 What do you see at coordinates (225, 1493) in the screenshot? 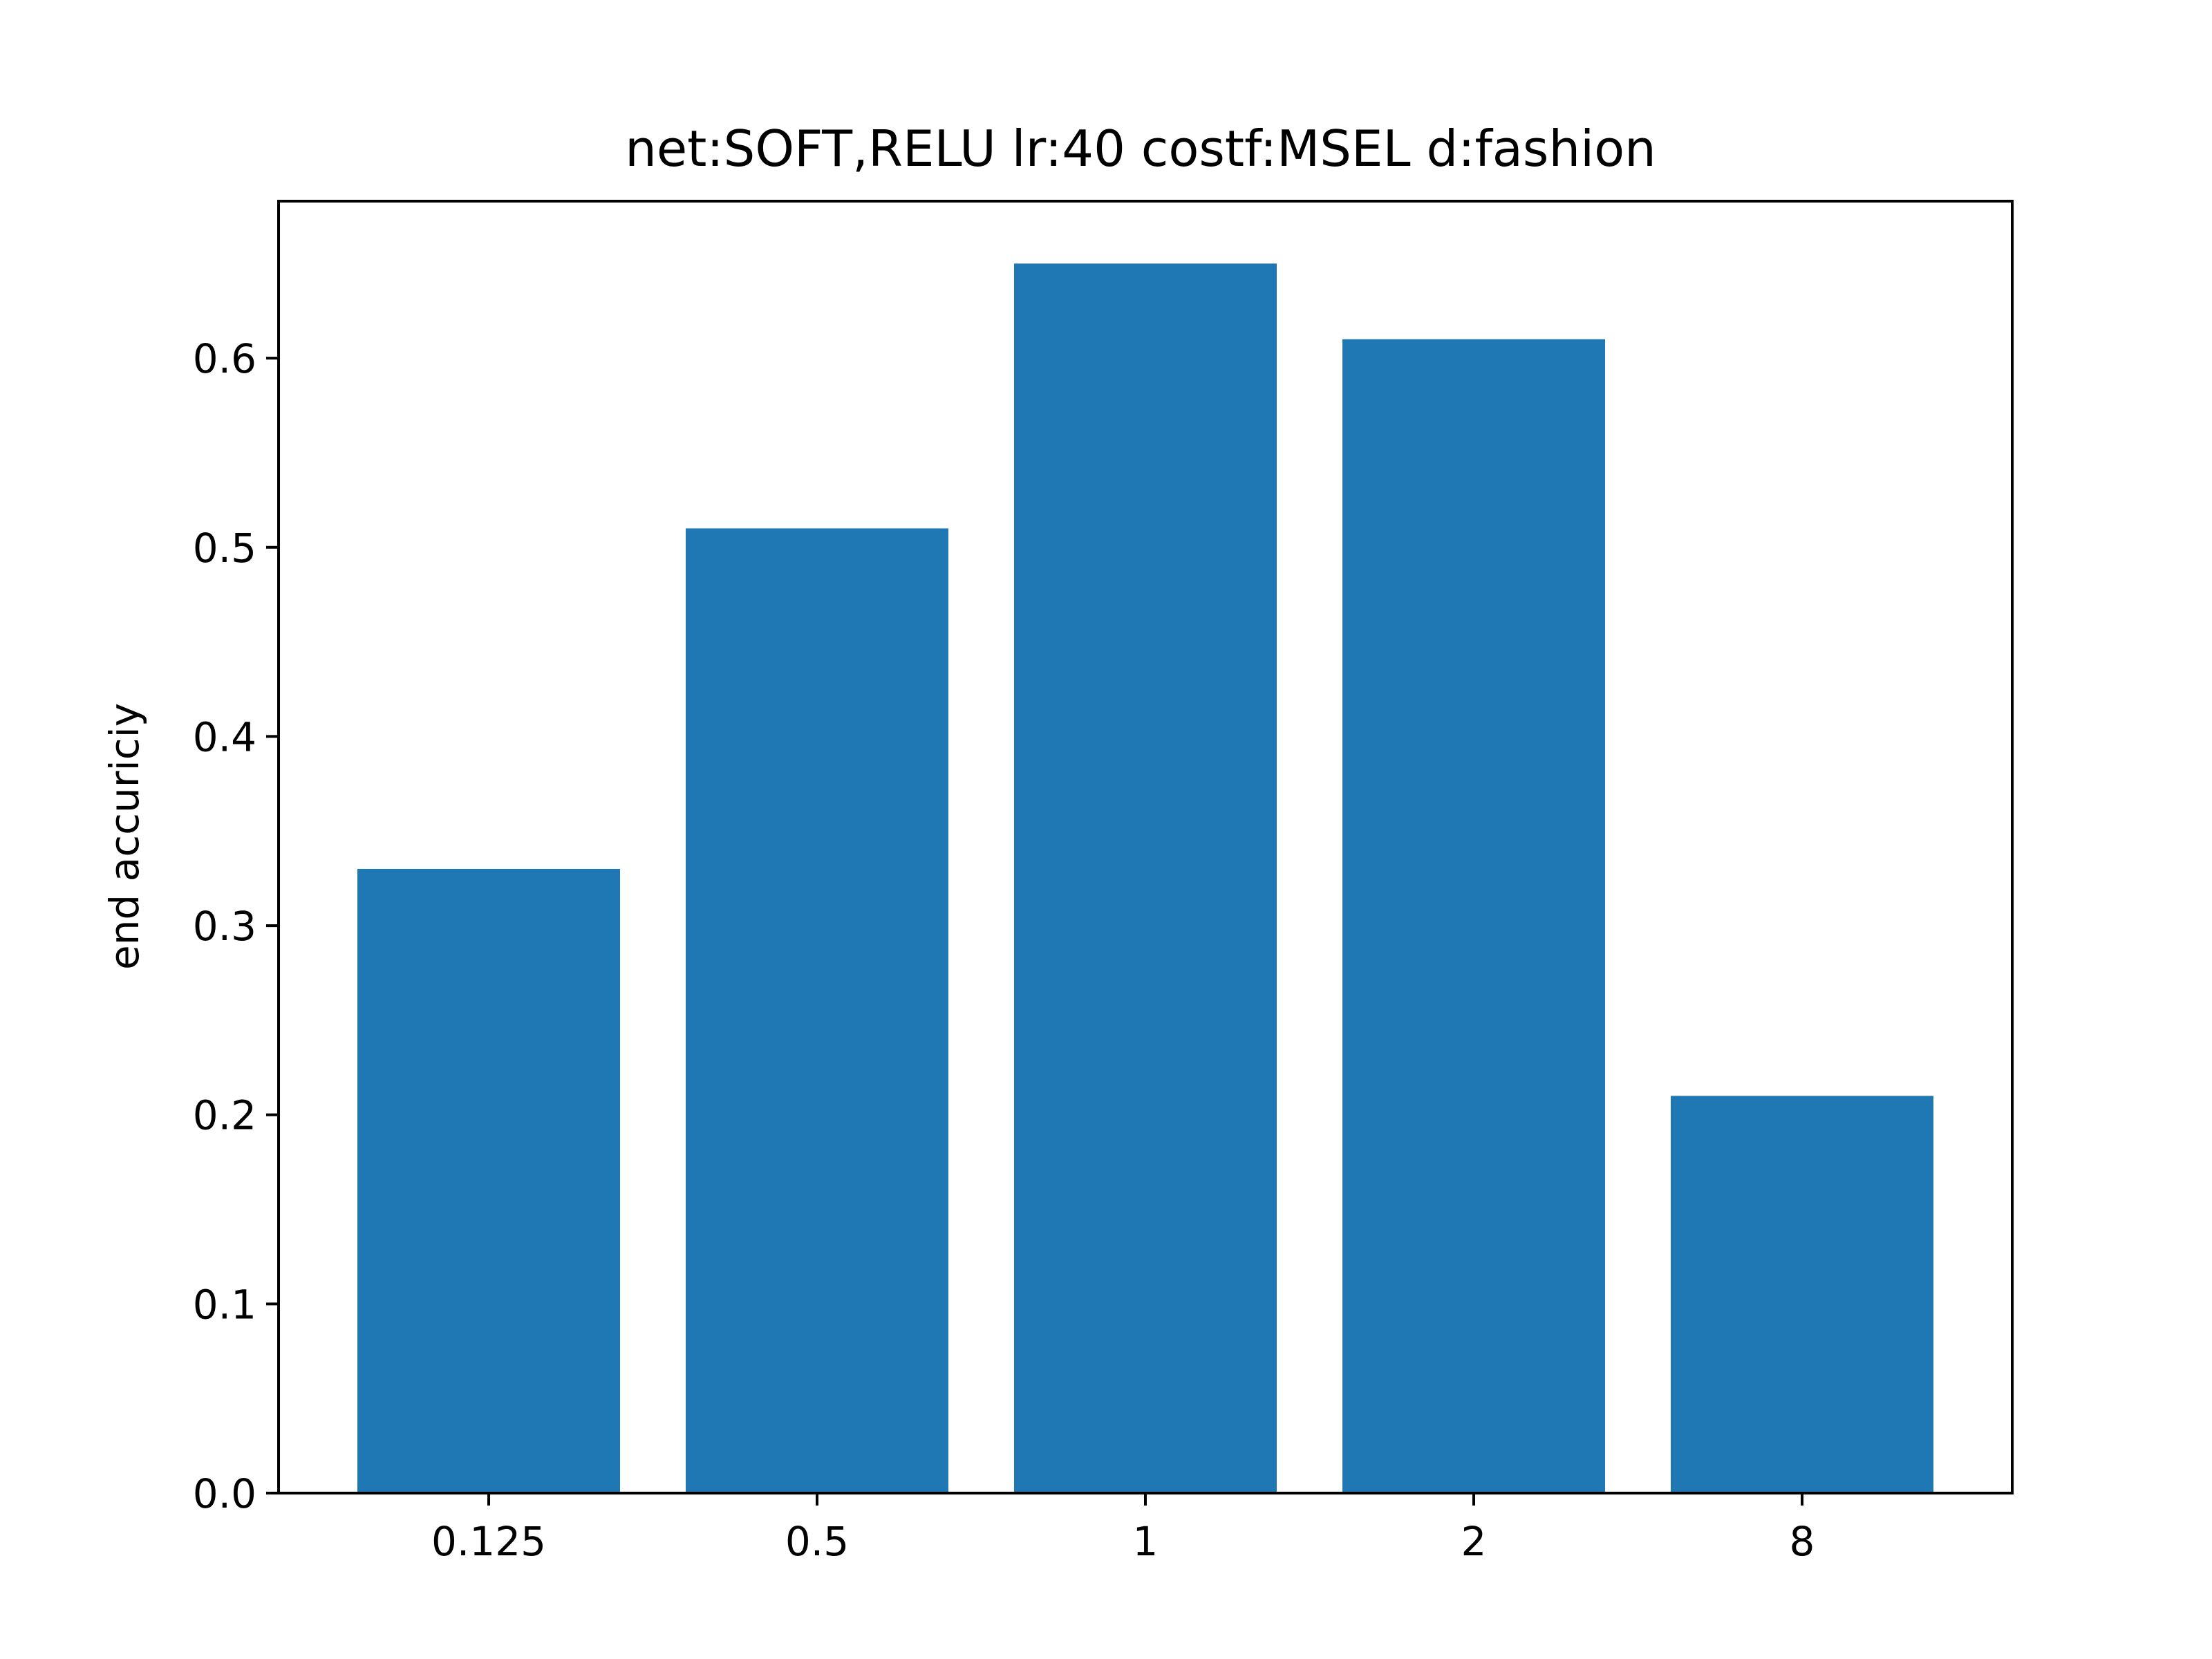
I see `y-tick-label: 0.0` at bounding box center [225, 1493].